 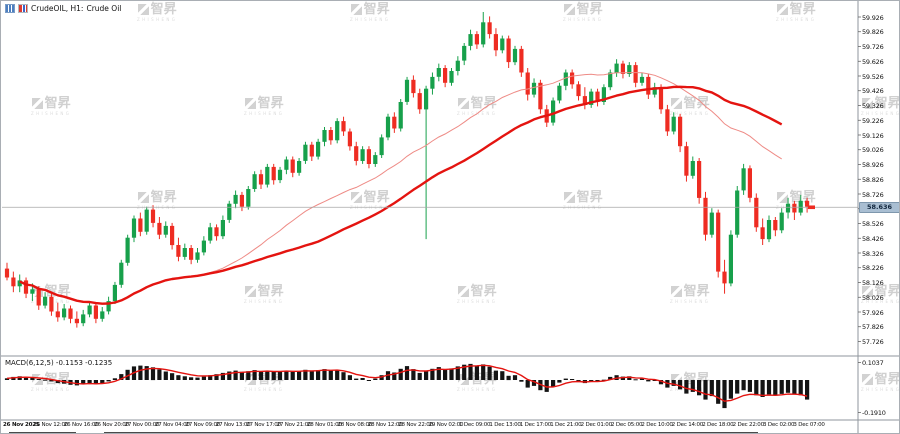 I want to click on time-tick-label: 27 Nov 17:00, so click(x=263, y=425).